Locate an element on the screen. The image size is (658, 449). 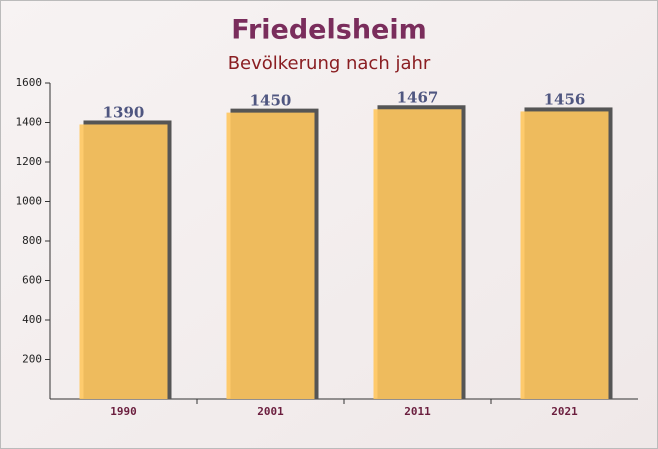
x-tick-label: 2001 is located at coordinates (270, 411).